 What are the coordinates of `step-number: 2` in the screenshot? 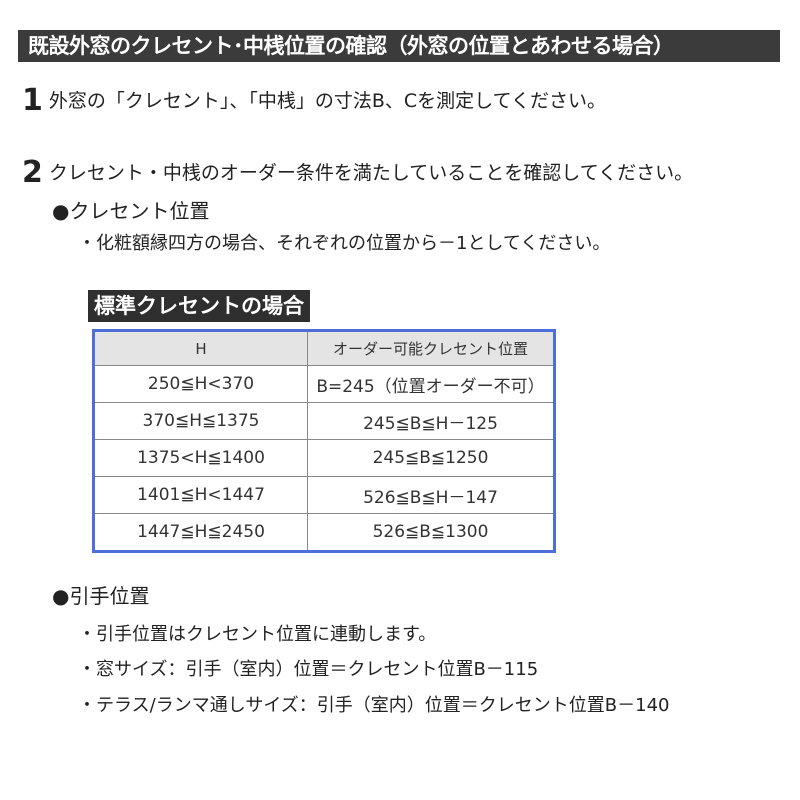 It's located at (32, 172).